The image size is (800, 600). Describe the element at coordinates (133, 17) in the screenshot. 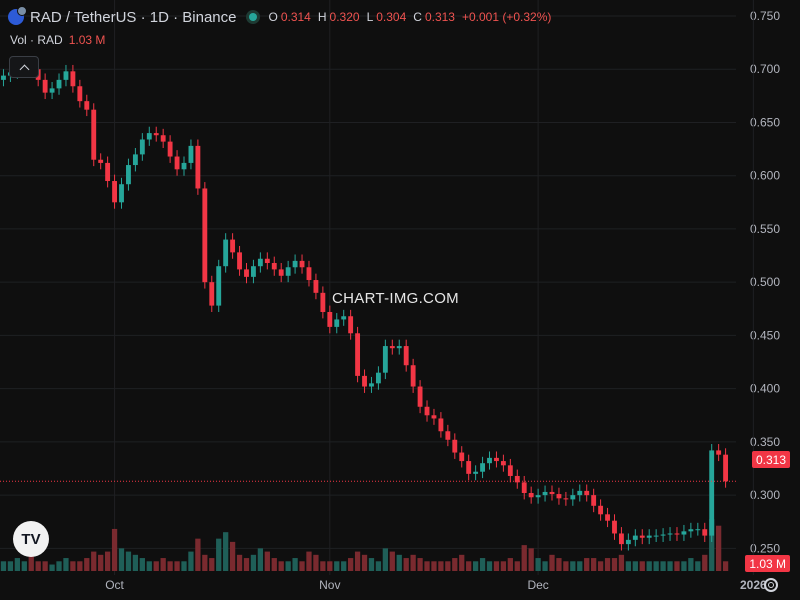

I see `symbol-title: RAD / TetherUS · 1D · Binance` at that location.